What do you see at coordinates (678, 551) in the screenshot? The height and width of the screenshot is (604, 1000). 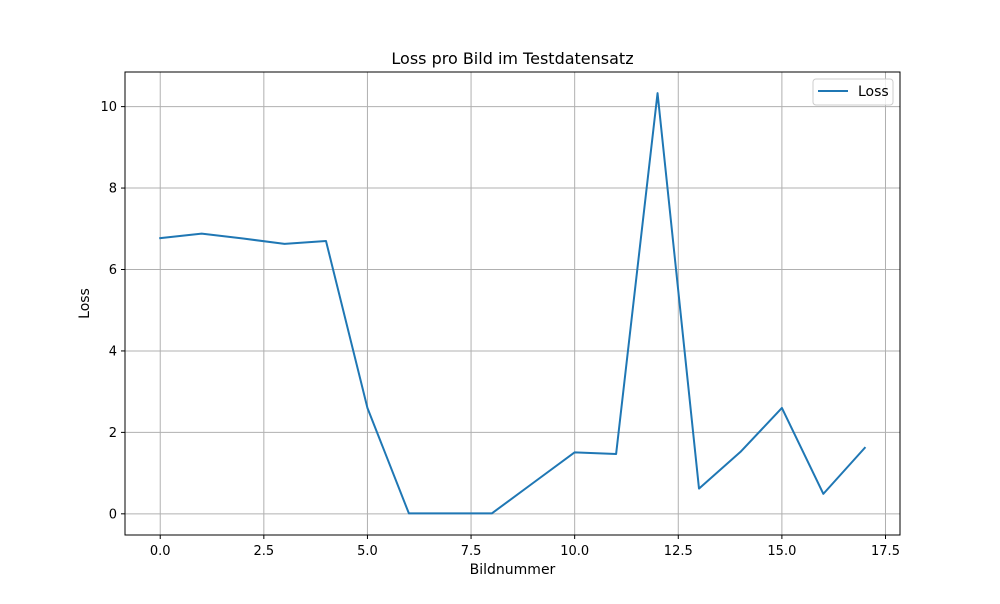 I see `x-tick-label: 12.5` at bounding box center [678, 551].